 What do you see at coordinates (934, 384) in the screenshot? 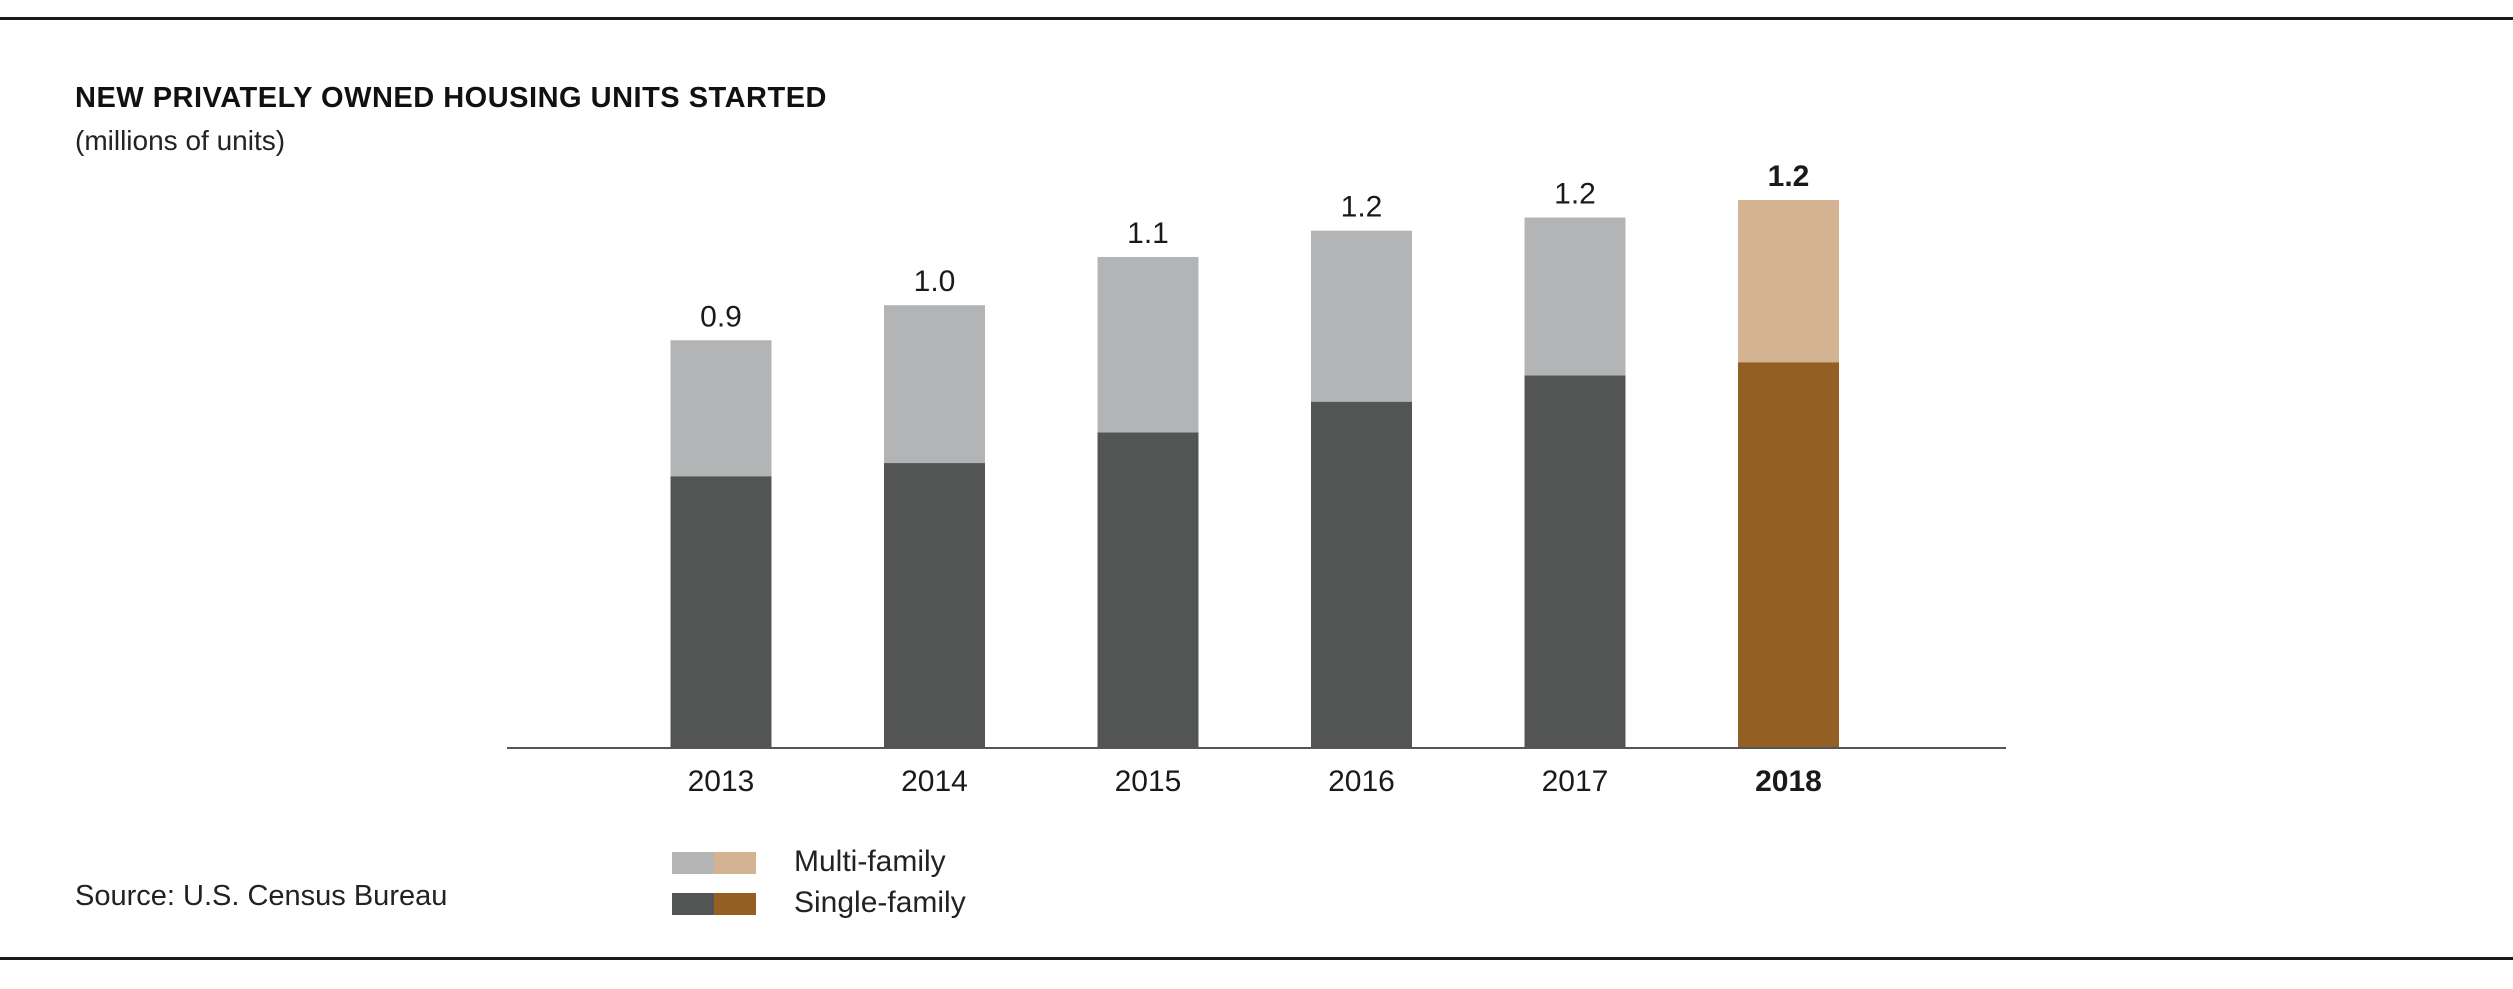
I see `bar-multi-family-2014` at bounding box center [934, 384].